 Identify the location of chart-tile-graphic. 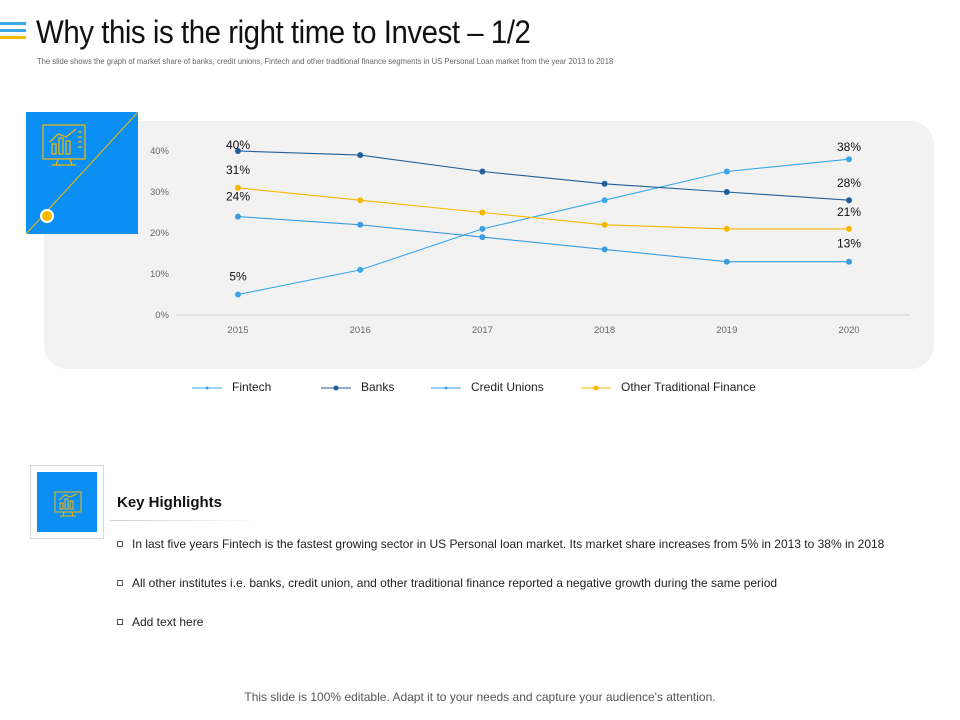
(82, 173).